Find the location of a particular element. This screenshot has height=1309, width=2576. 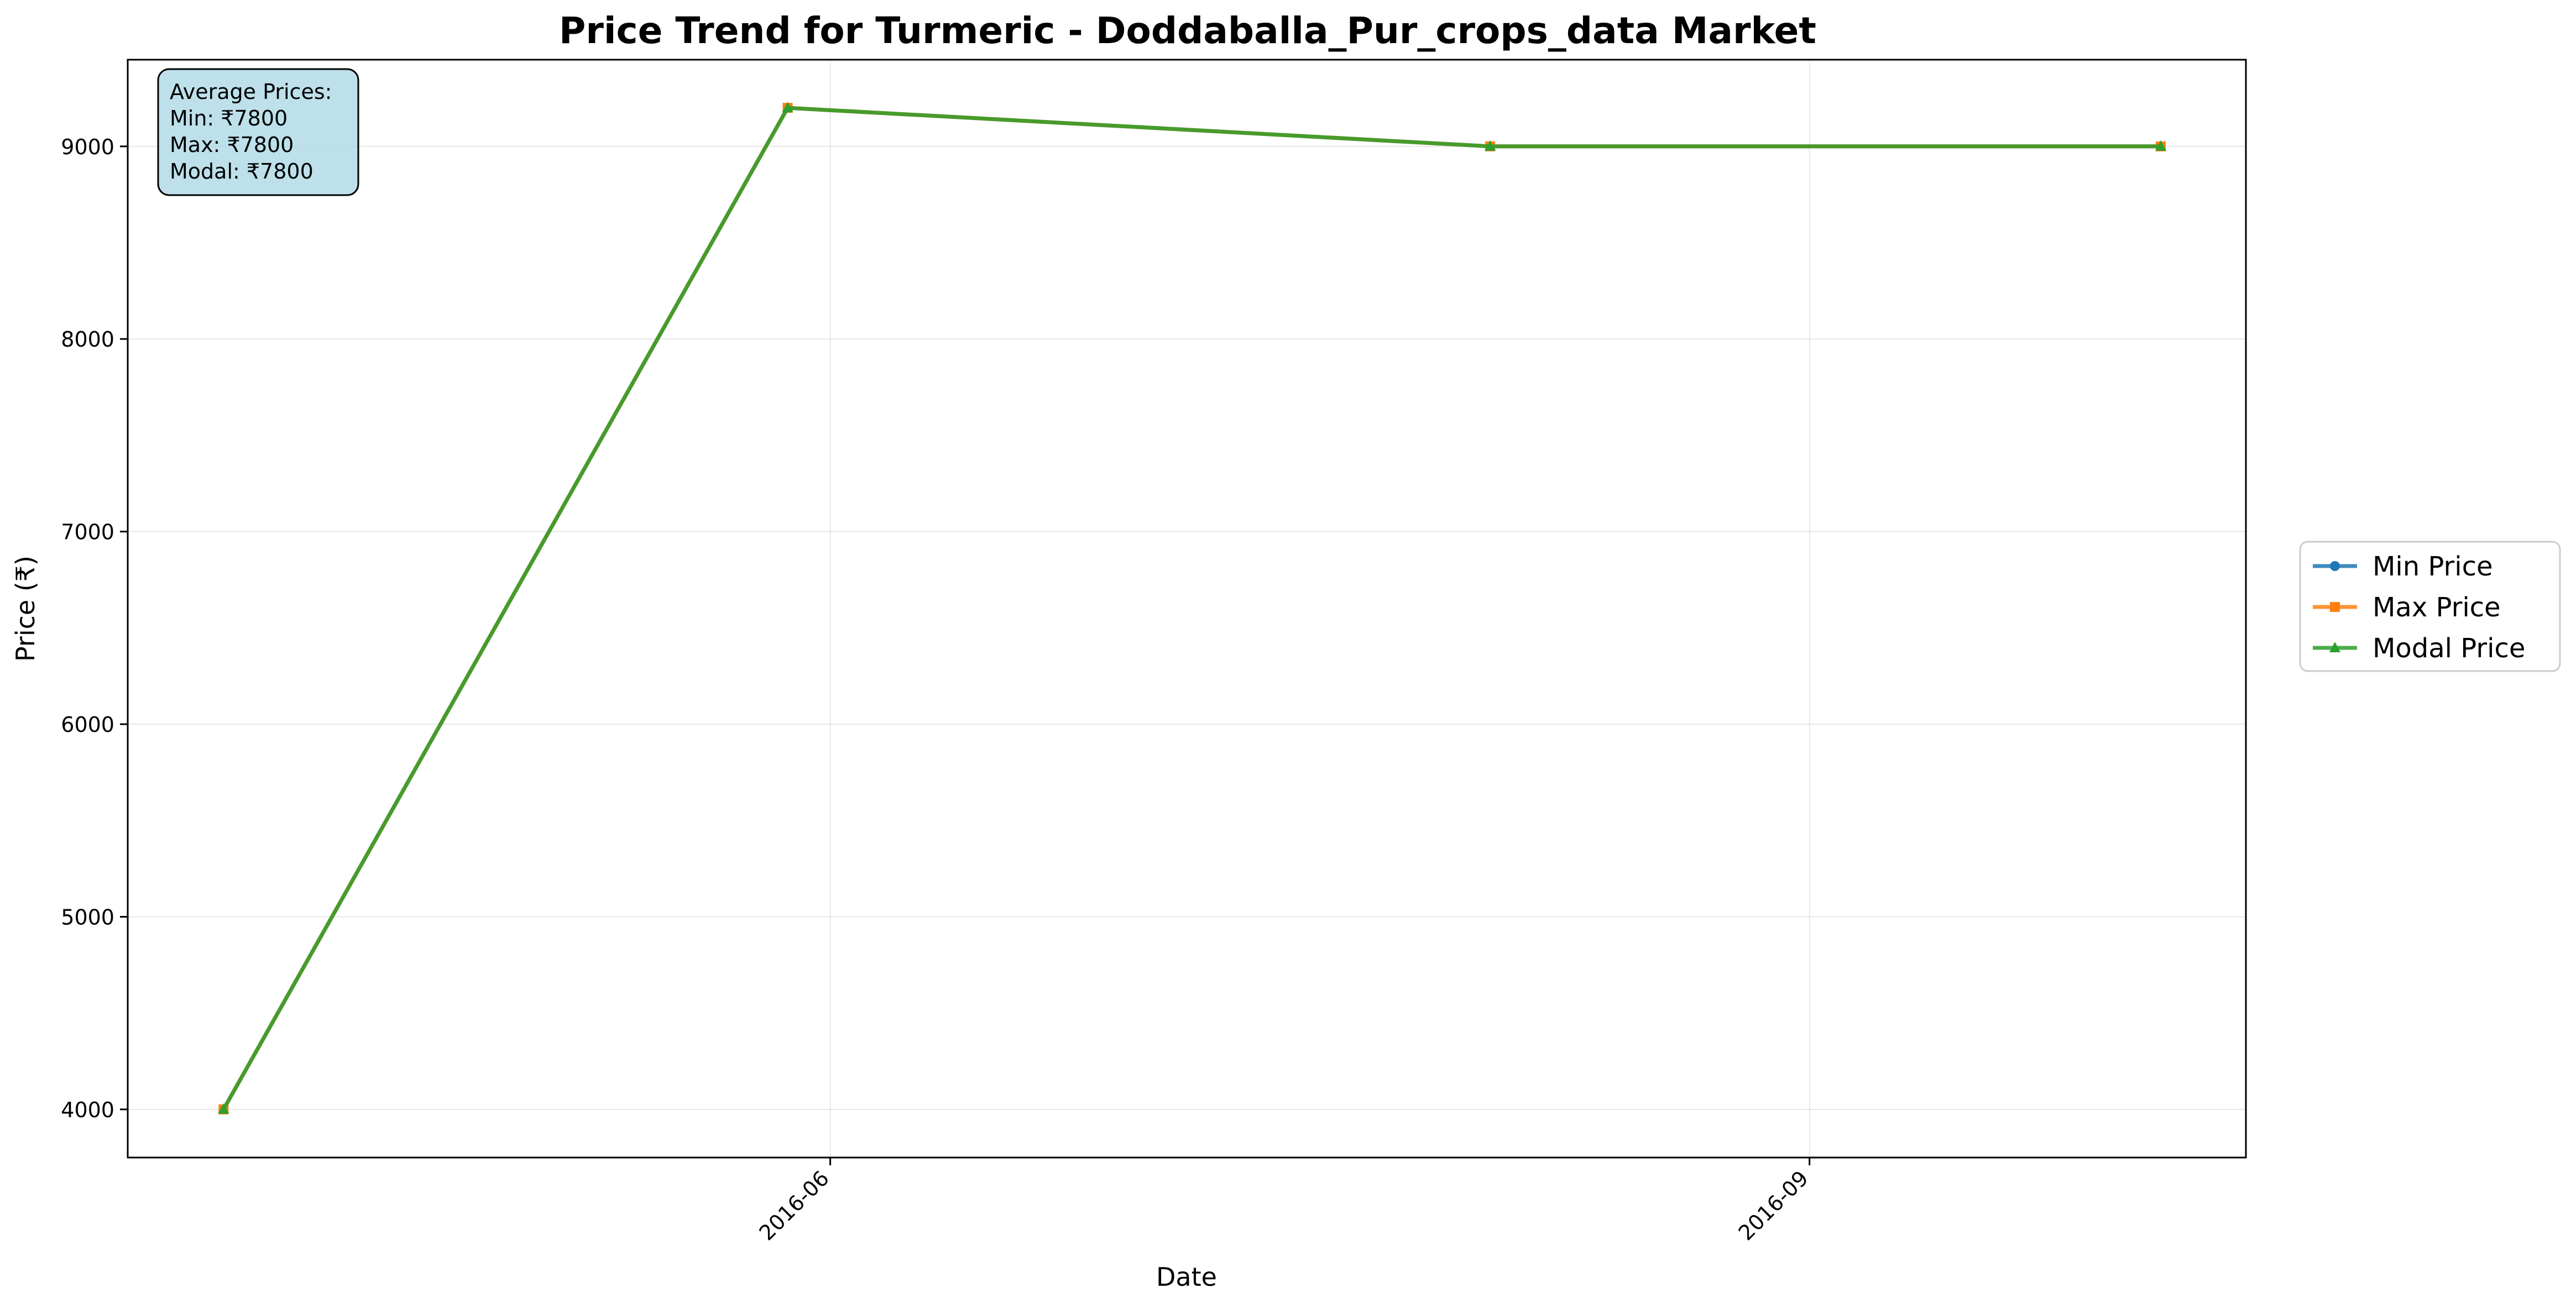

y-tick-label: 5000 is located at coordinates (87, 917).